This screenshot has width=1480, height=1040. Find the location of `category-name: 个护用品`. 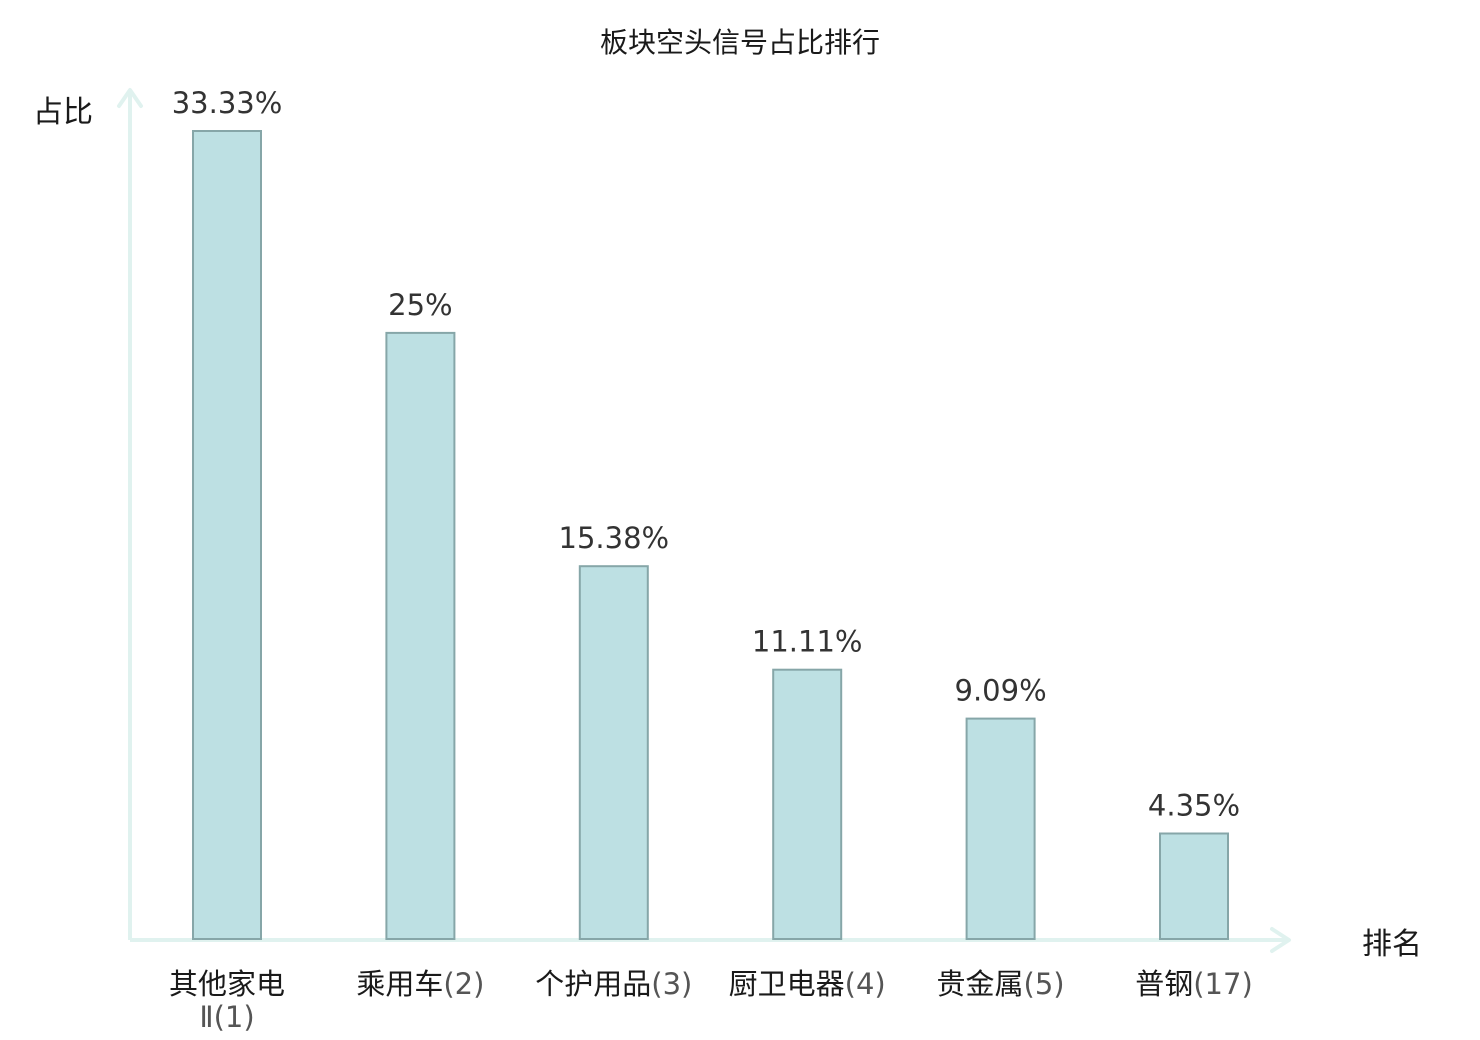

category-name: 个护用品 is located at coordinates (593, 984).